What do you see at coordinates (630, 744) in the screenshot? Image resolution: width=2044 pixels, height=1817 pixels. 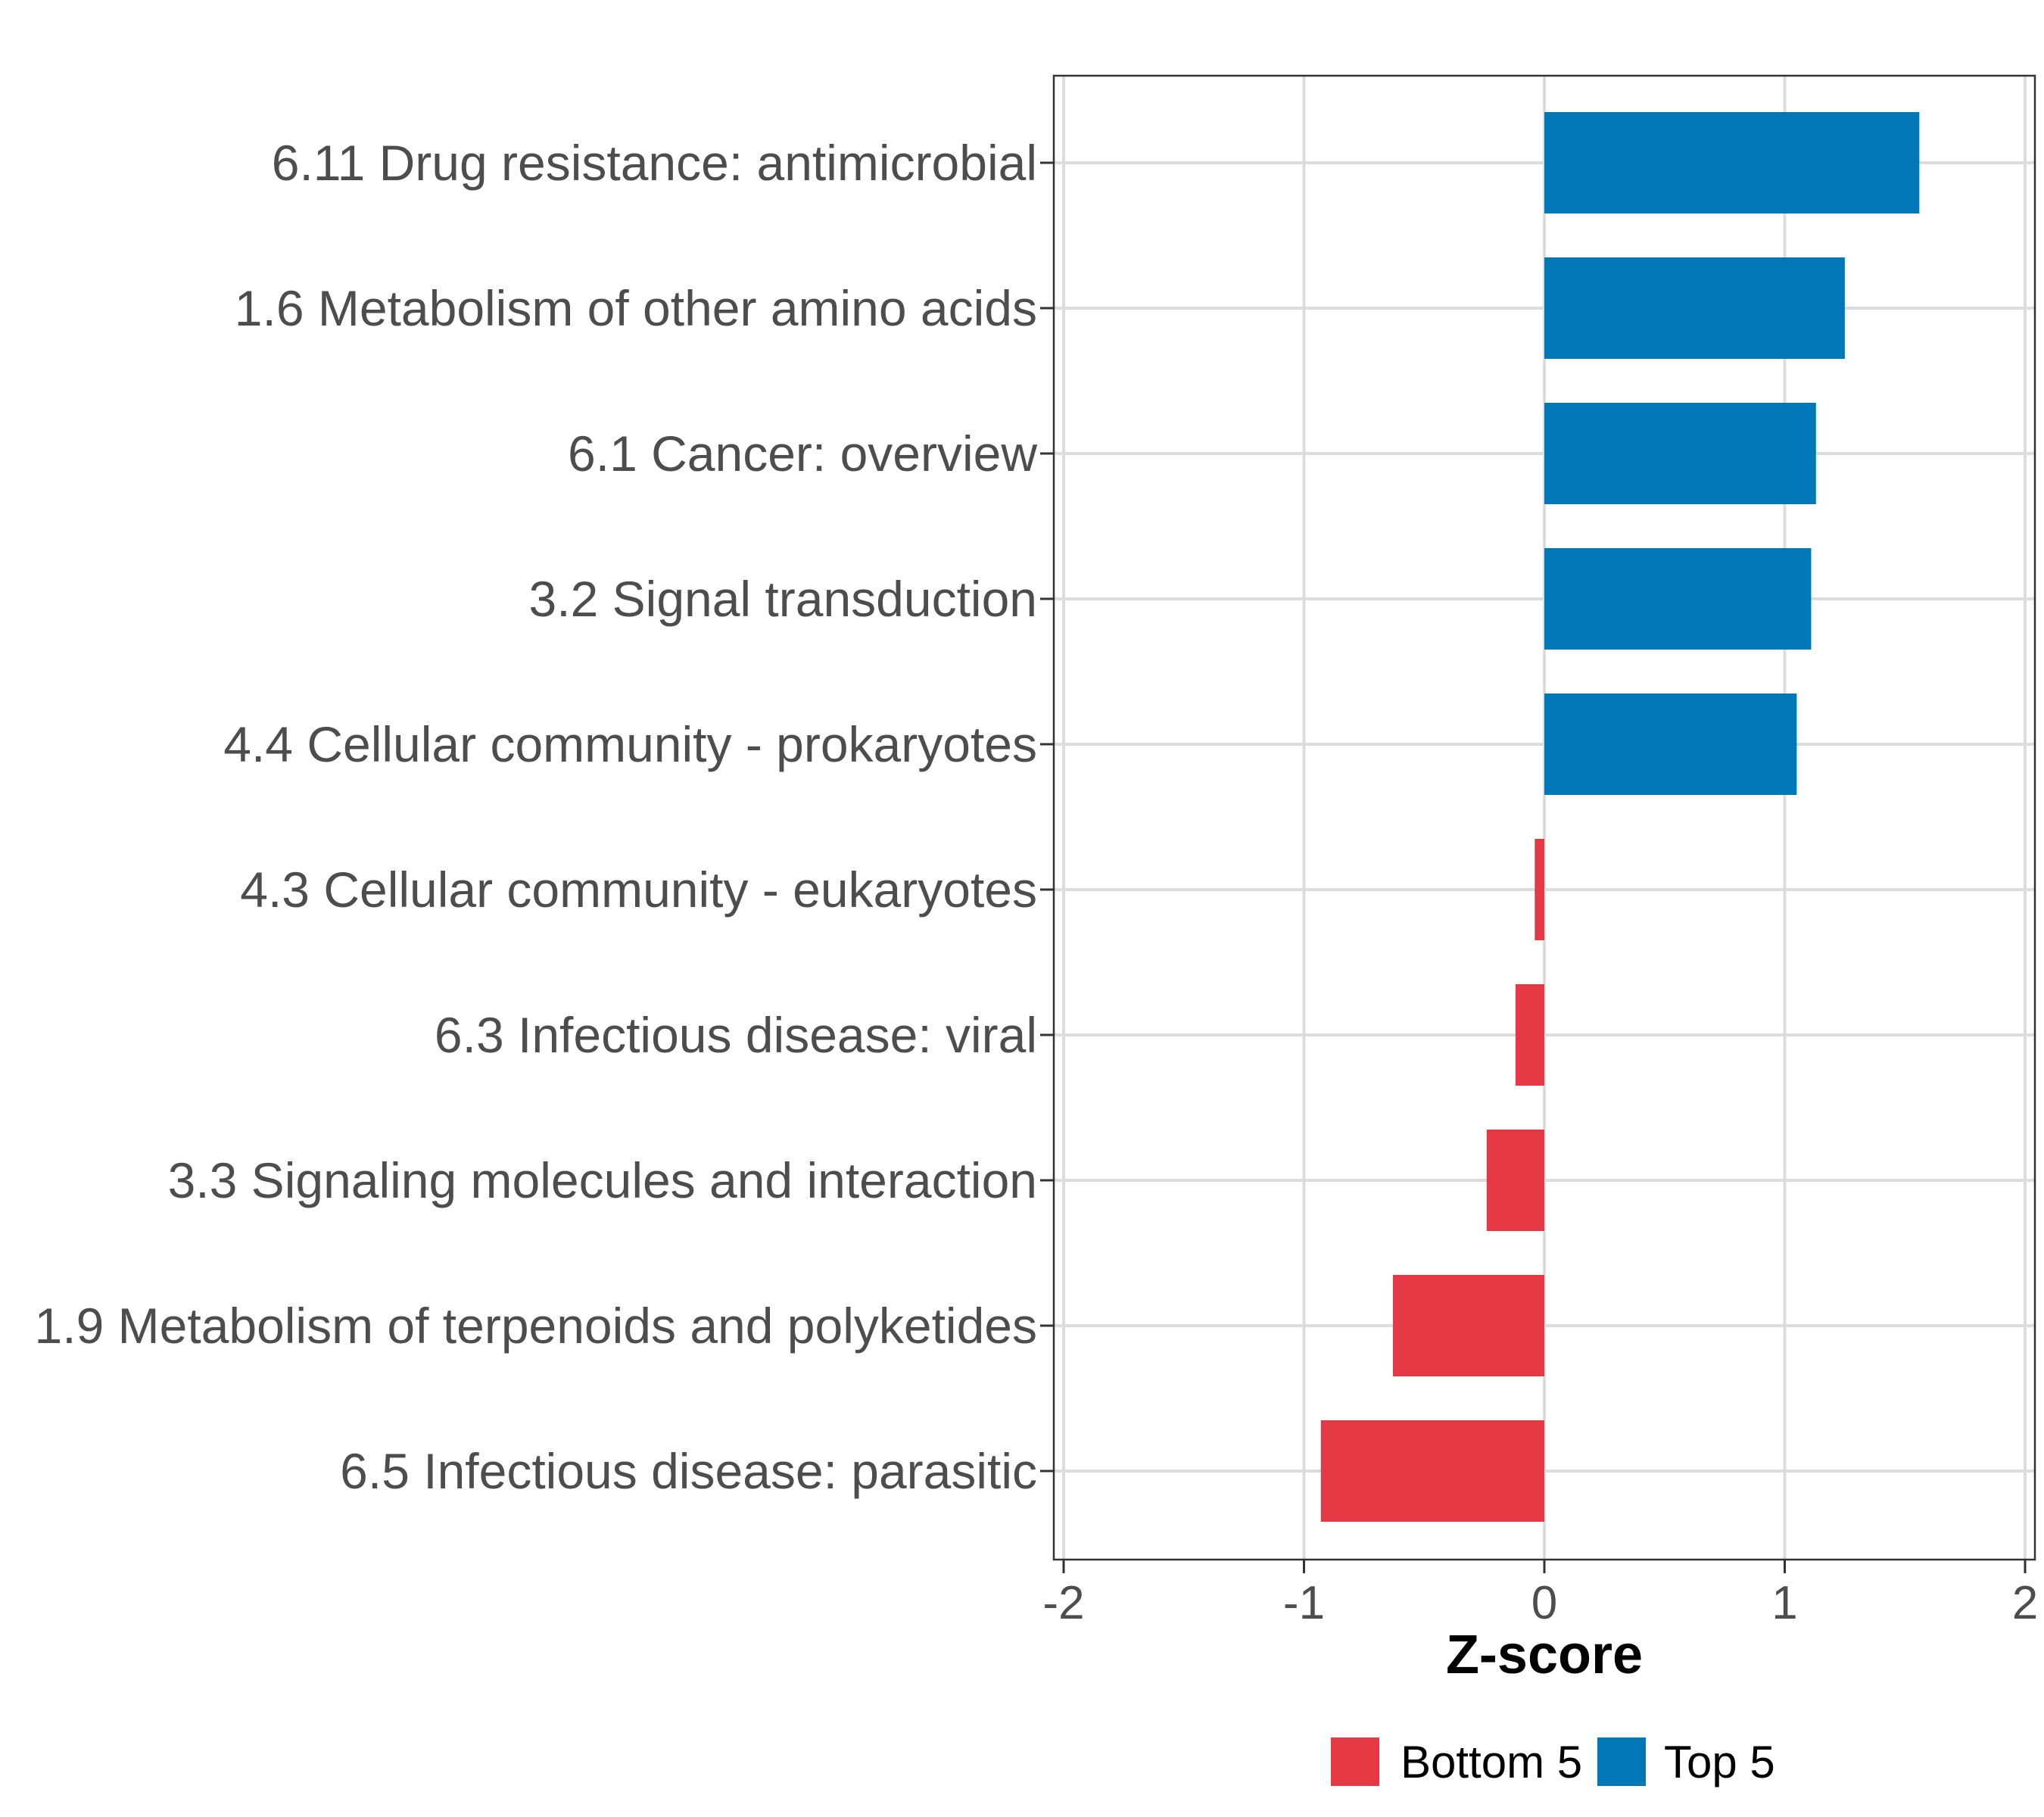 I see `y-tick-label: 4.4 Cellular community - prokaryotes` at bounding box center [630, 744].